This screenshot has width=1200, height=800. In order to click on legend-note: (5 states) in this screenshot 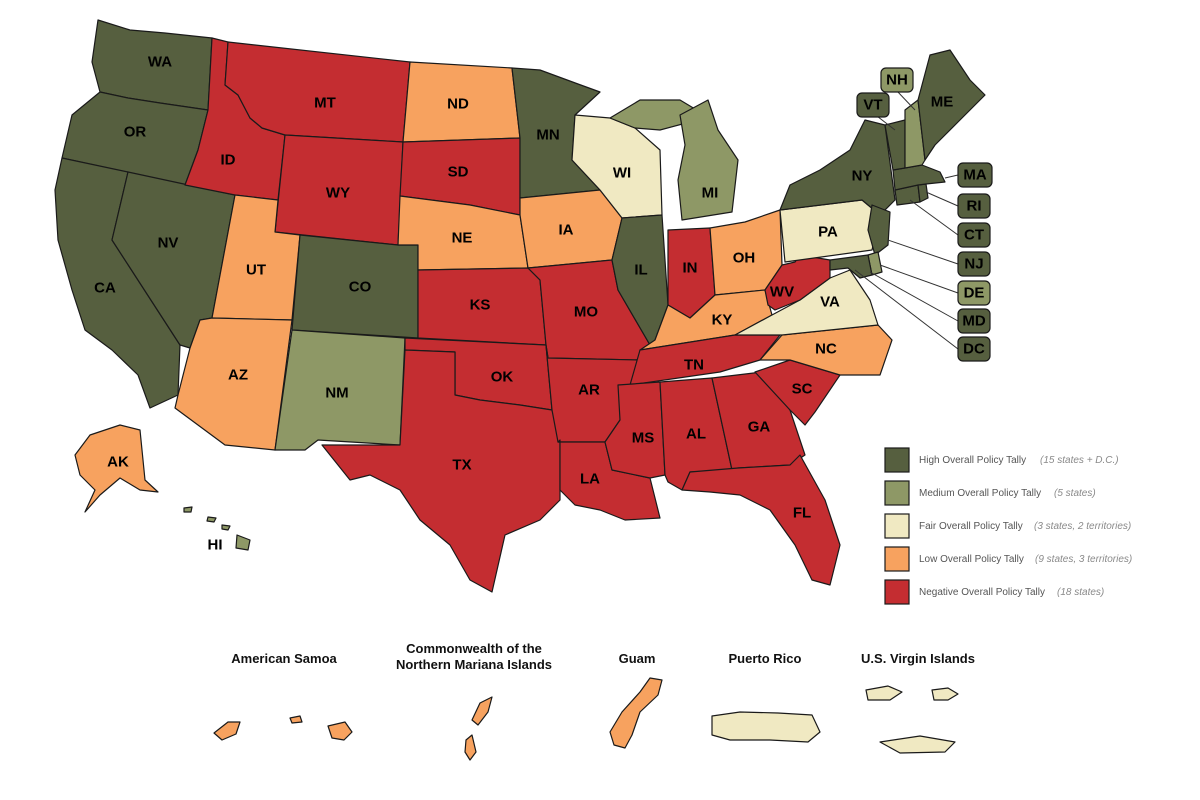, I will do `click(1075, 493)`.